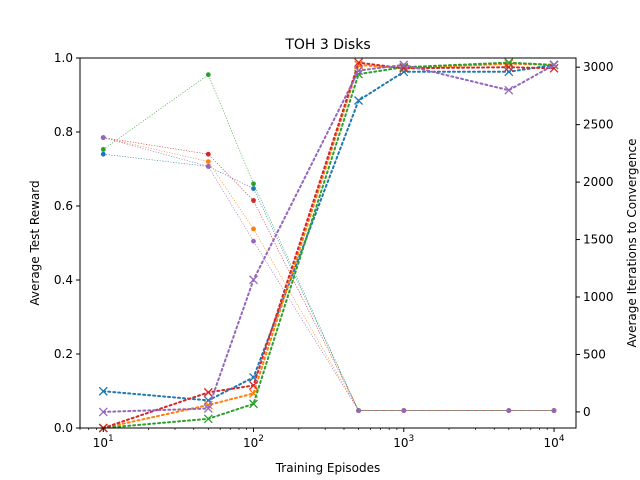 Image resolution: width=640 pixels, height=480 pixels. I want to click on y2-tick-label-7: 3000, so click(598, 67).